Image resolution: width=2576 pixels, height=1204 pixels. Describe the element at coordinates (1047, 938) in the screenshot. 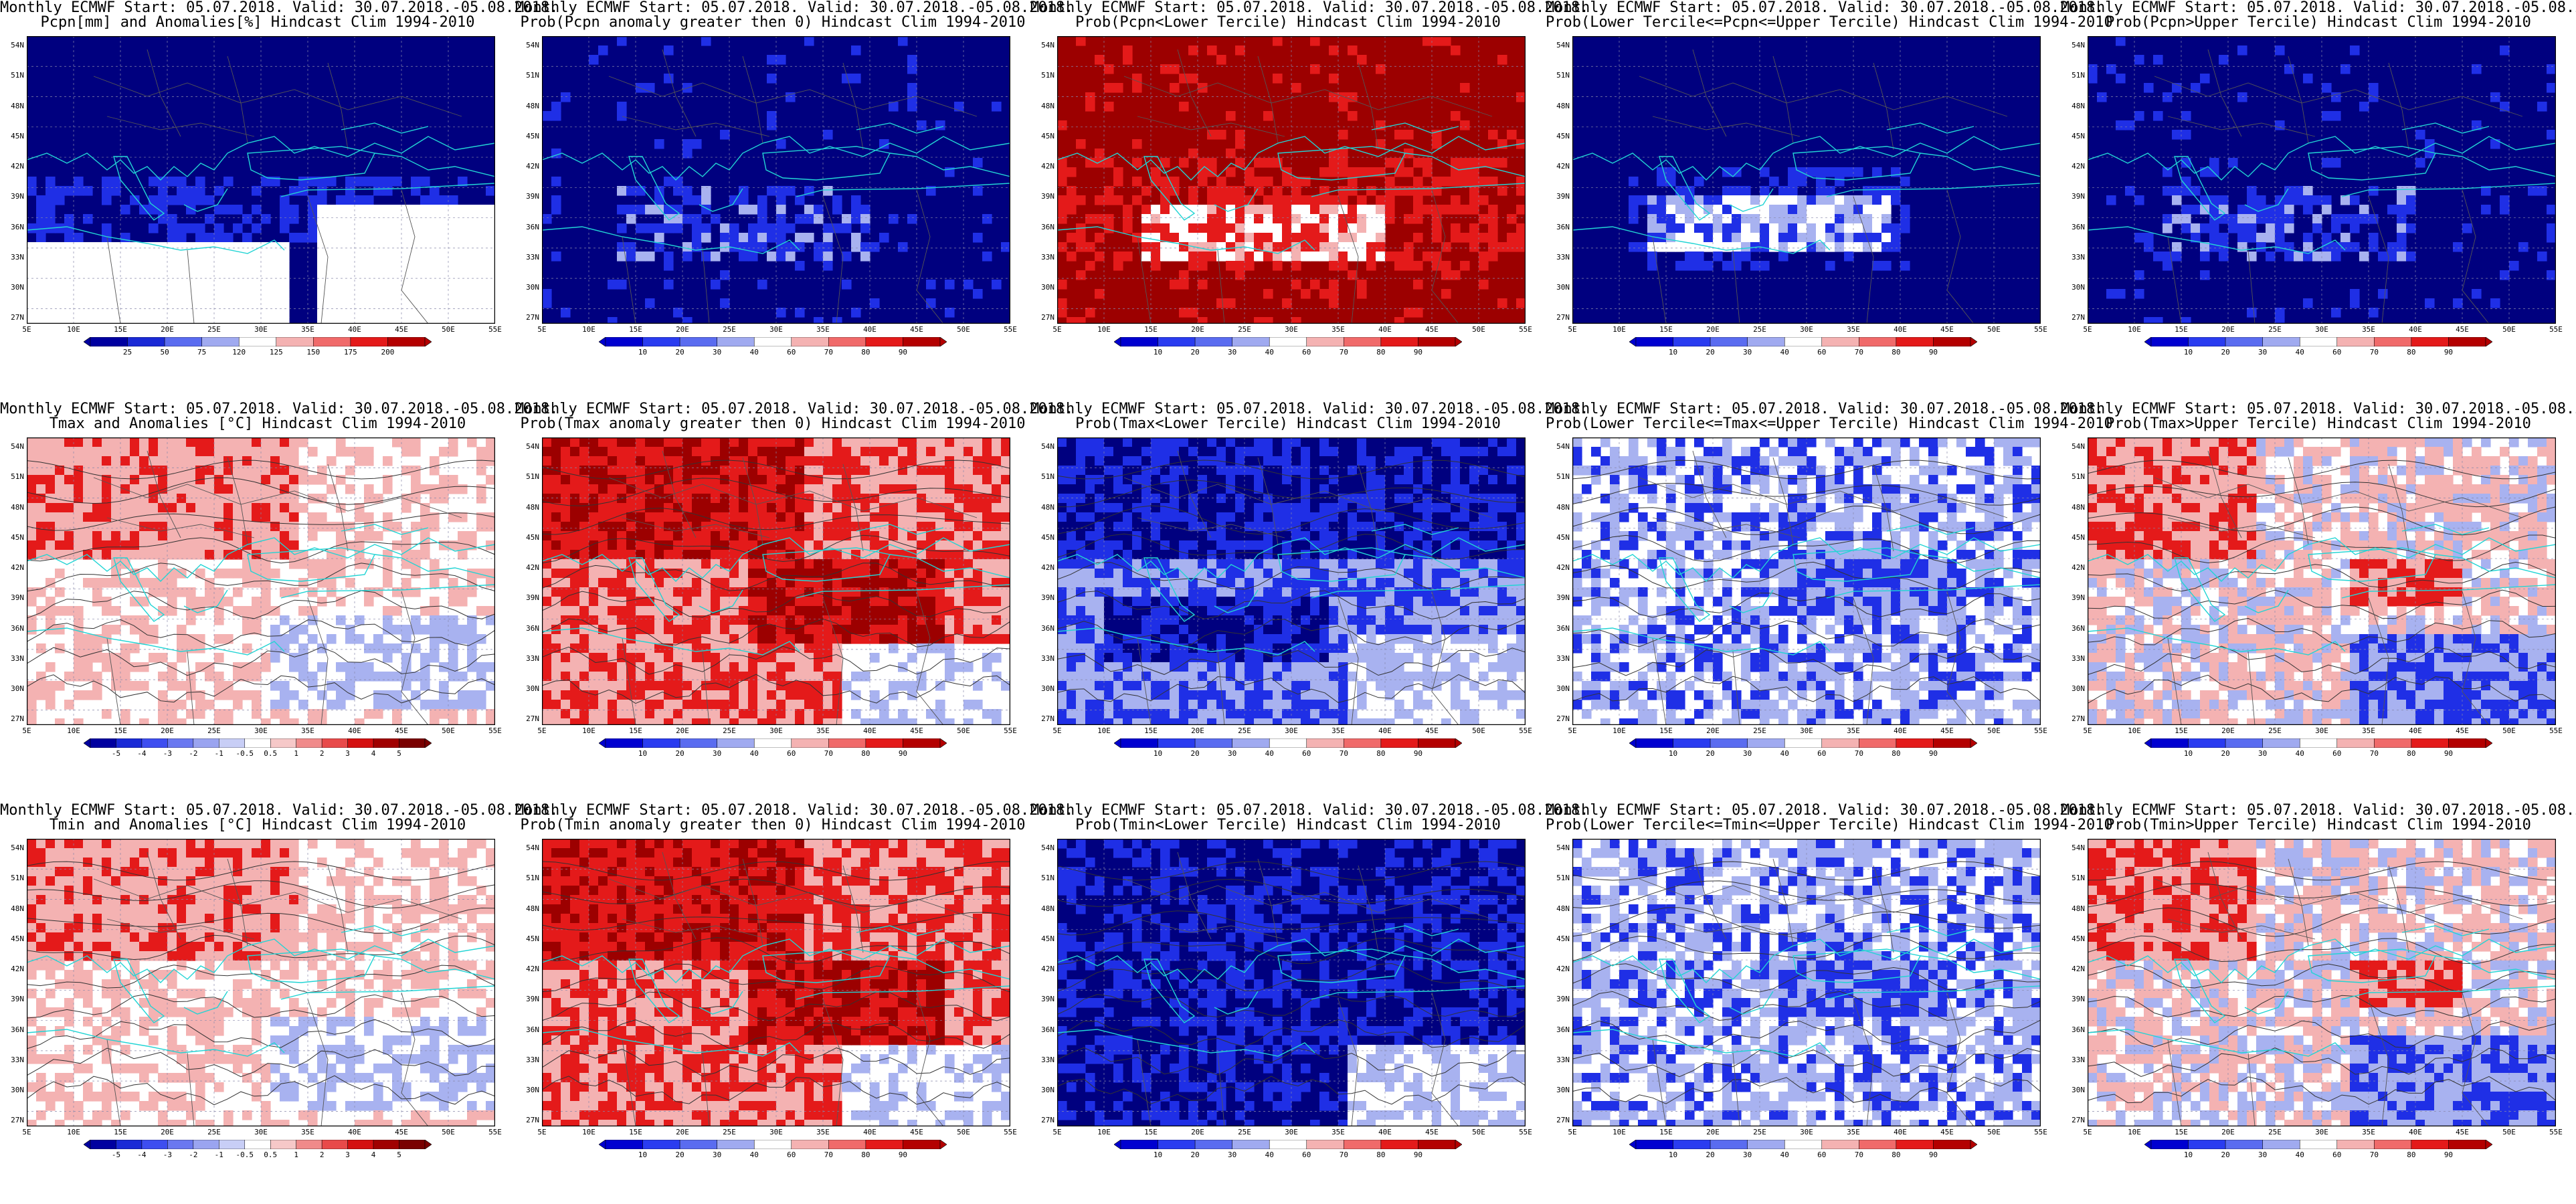

I see `lat-tick-label: 45N` at that location.